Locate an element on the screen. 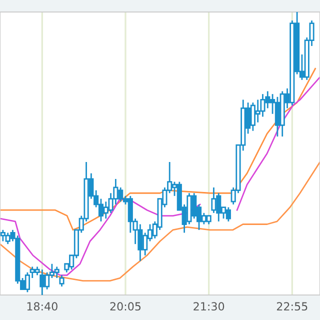 This screenshot has height=320, width=320. x-tick-label: 22:55 is located at coordinates (292, 306).